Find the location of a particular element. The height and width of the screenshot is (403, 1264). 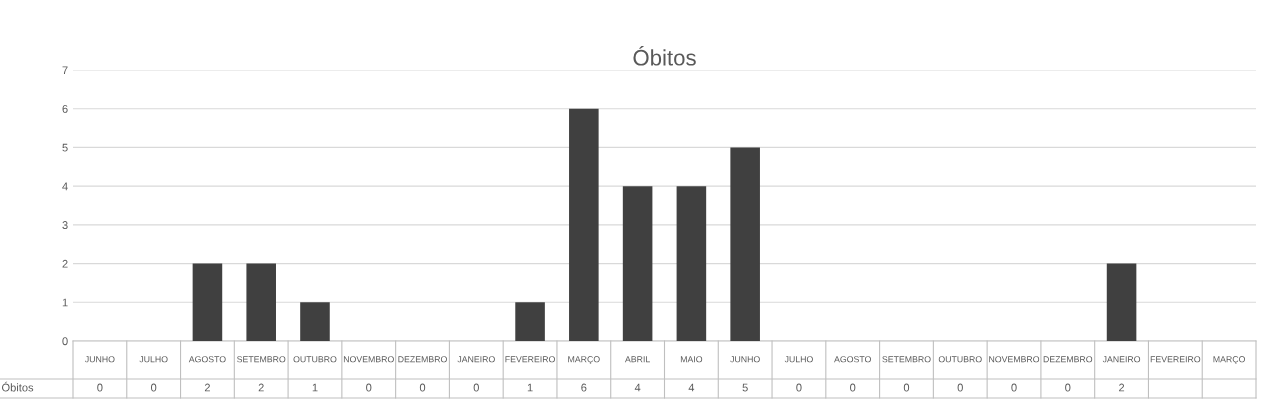

y-tick-label: 2 is located at coordinates (65, 263).